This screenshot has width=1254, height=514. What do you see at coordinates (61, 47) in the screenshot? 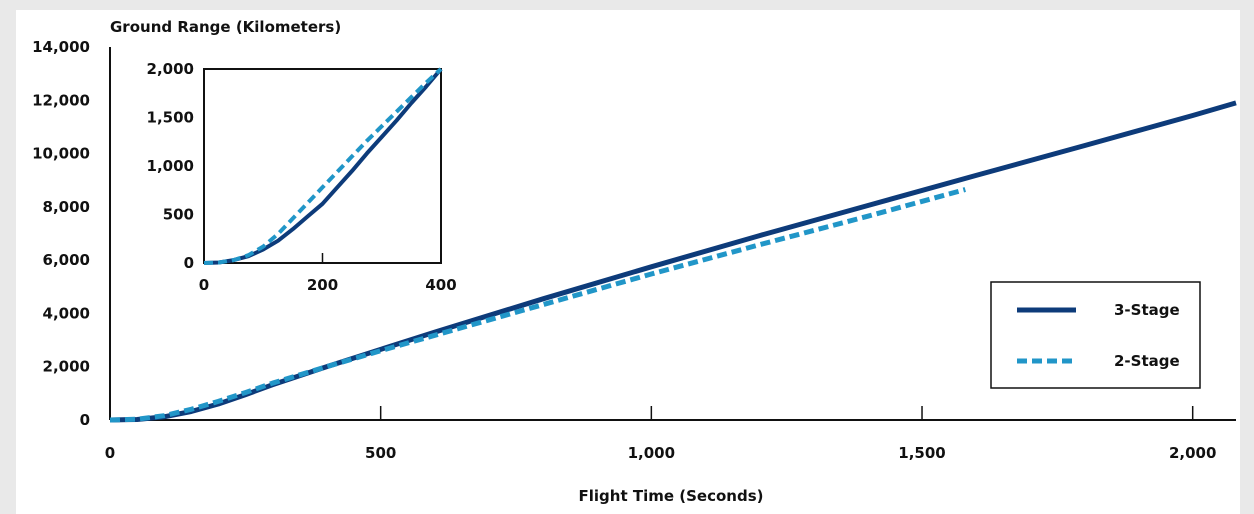
I see `main-y-tick-label: 14,000` at bounding box center [61, 47].